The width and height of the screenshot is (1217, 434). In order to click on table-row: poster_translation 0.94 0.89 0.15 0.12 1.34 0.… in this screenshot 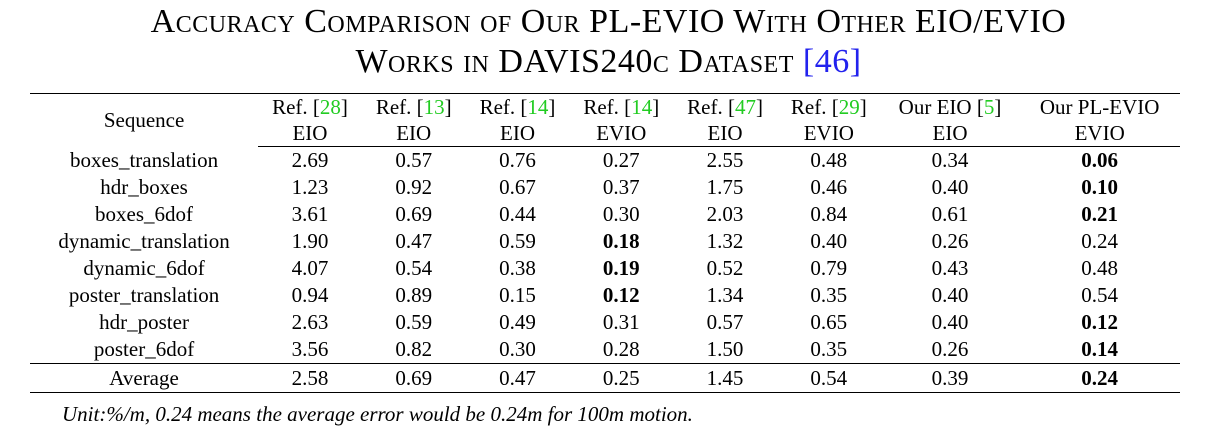, I will do `click(605, 295)`.